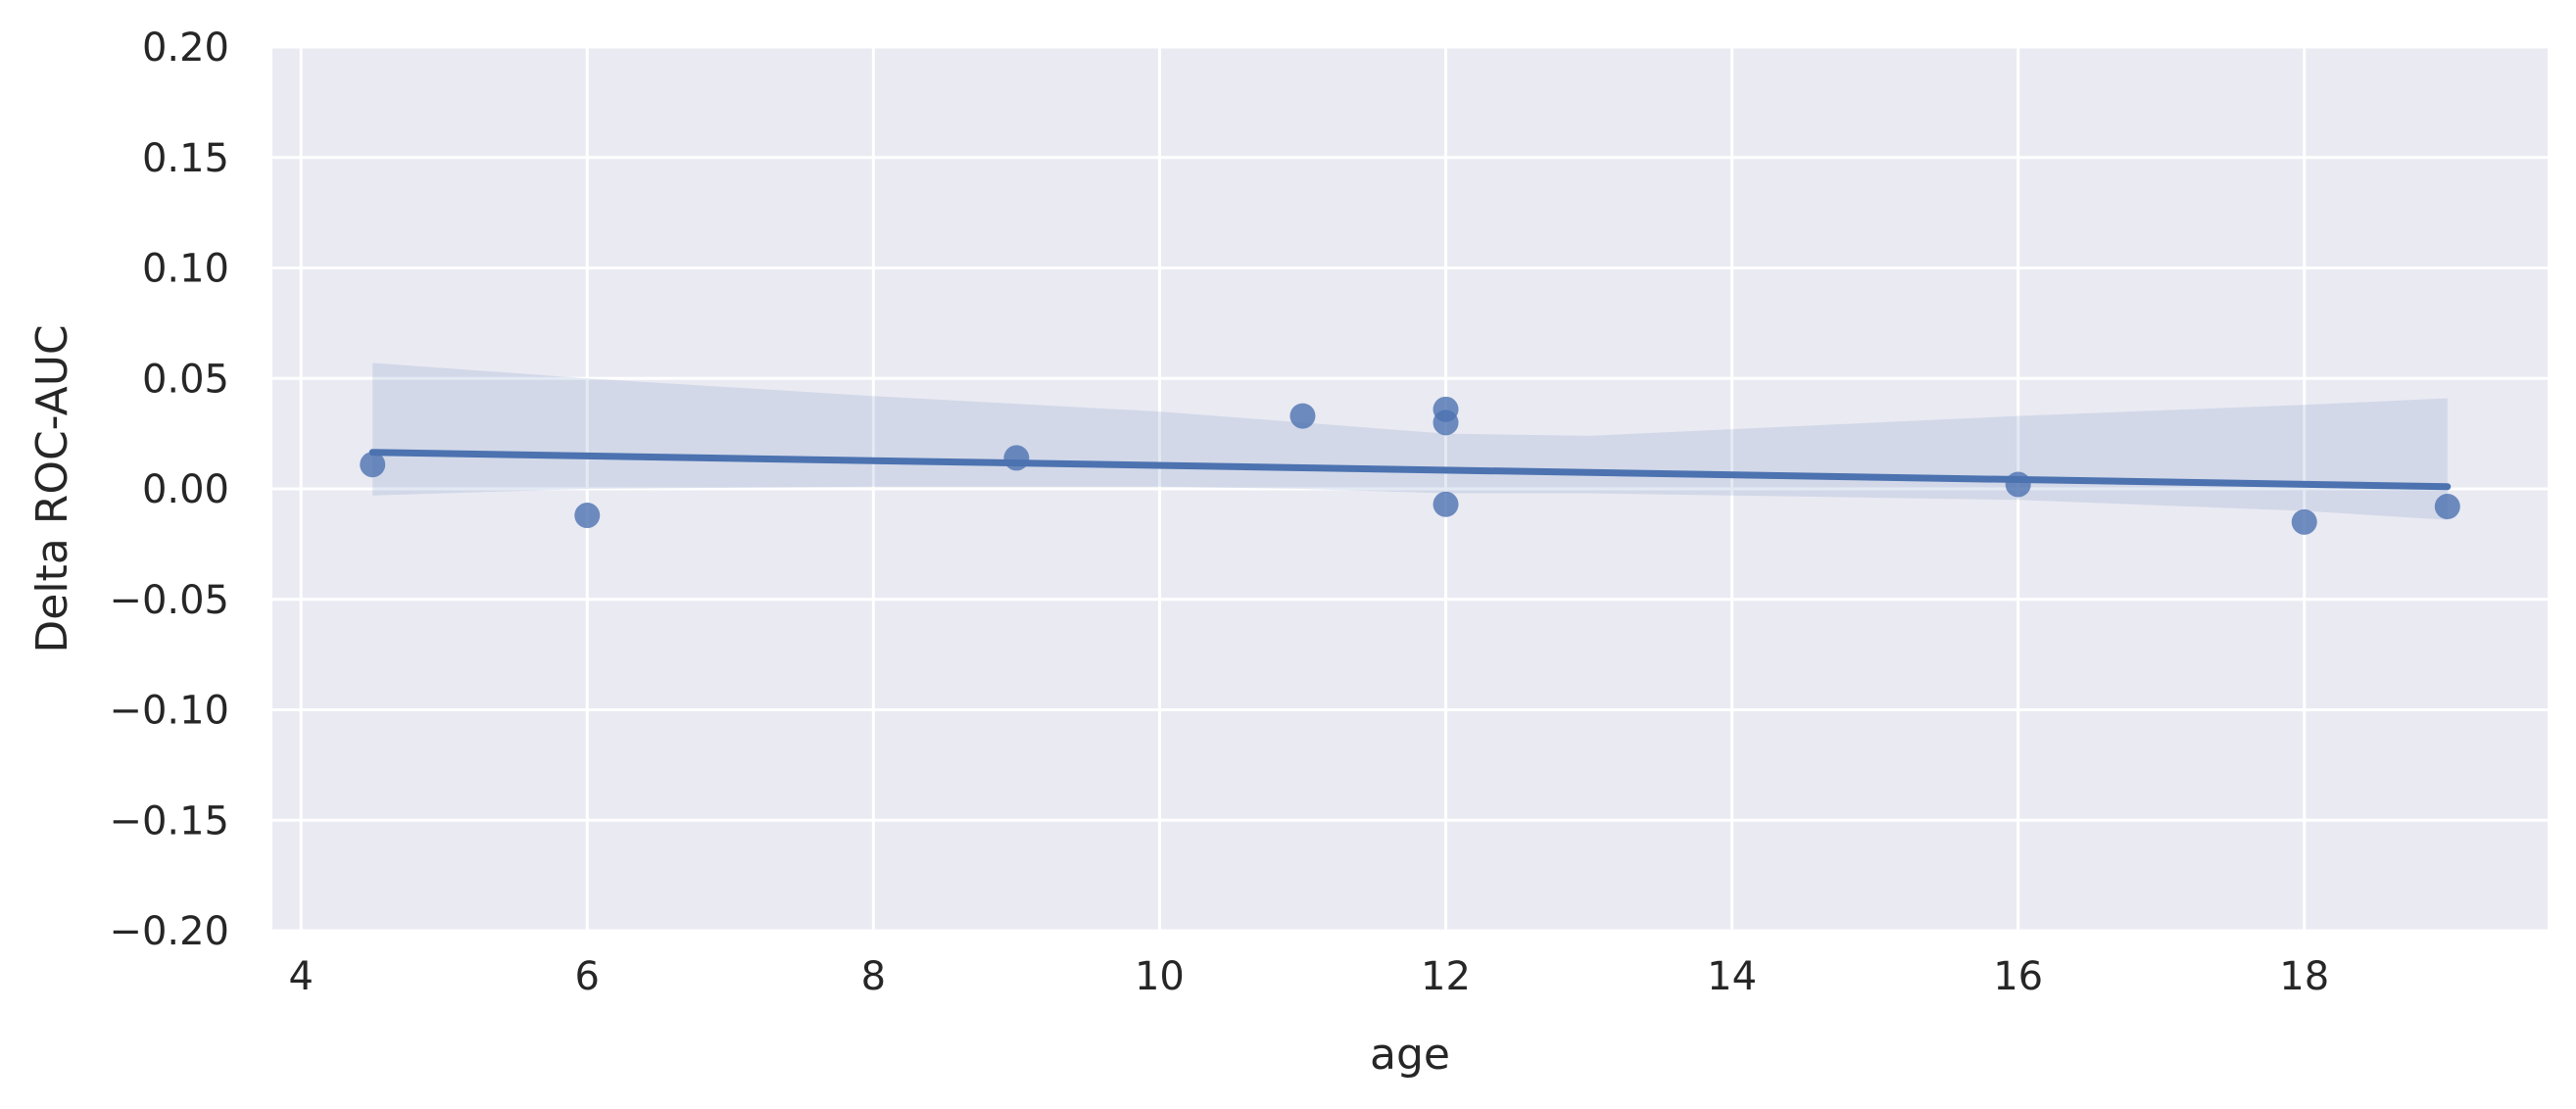 The height and width of the screenshot is (1109, 2576). Describe the element at coordinates (2018, 976) in the screenshot. I see `x-tick-label: 16` at that location.